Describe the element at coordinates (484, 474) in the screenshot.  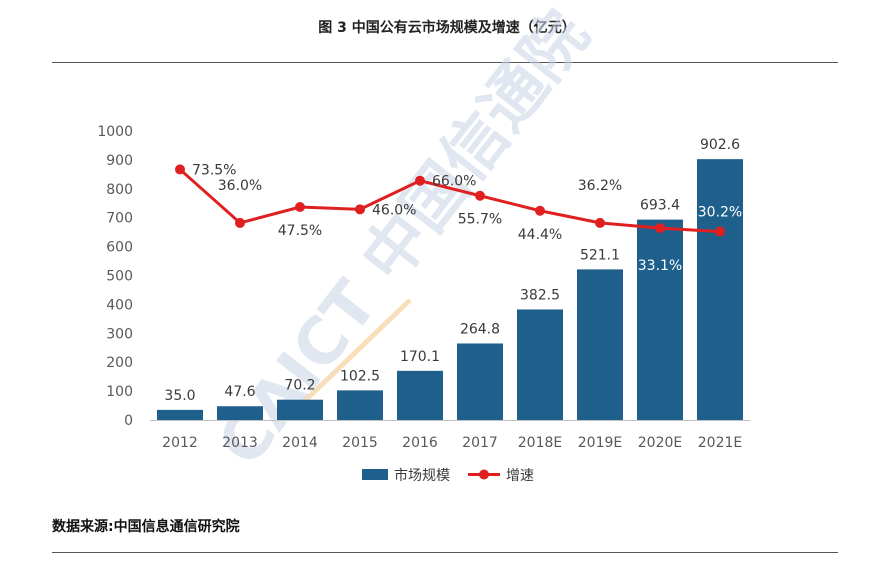
I see `legend-line-marker` at that location.